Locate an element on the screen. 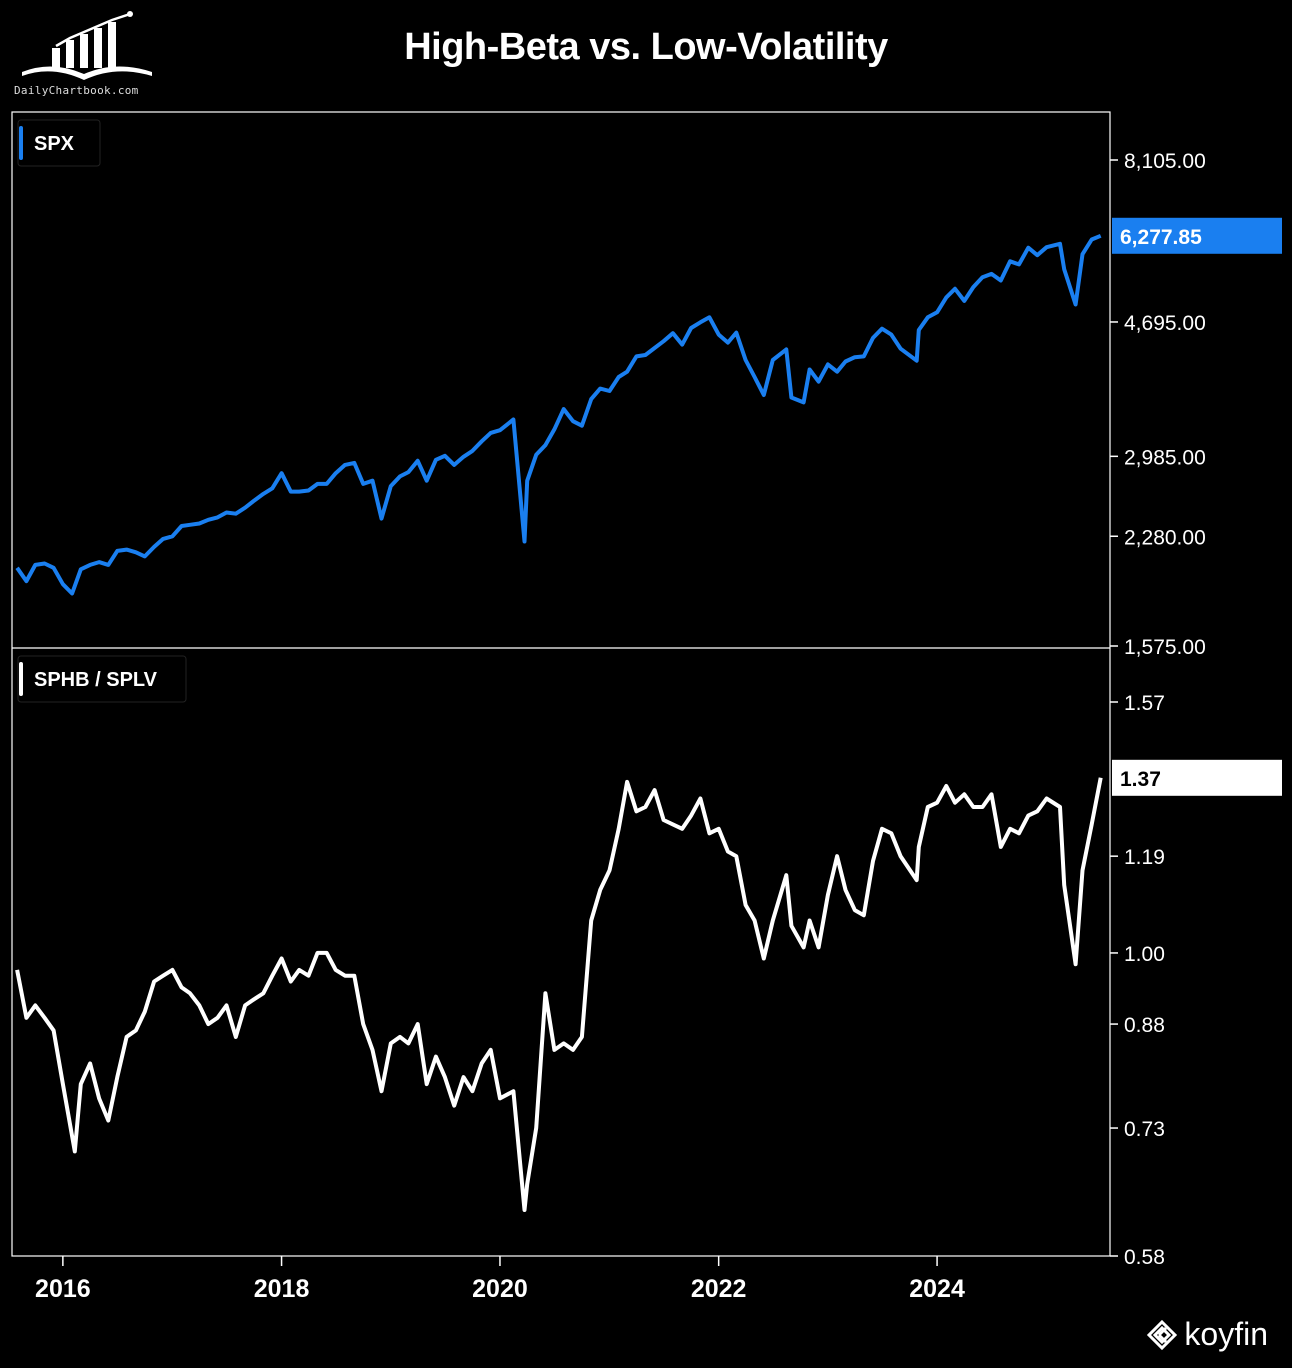  page-title: High-Beta vs. Low-Volatility is located at coordinates (646, 47).